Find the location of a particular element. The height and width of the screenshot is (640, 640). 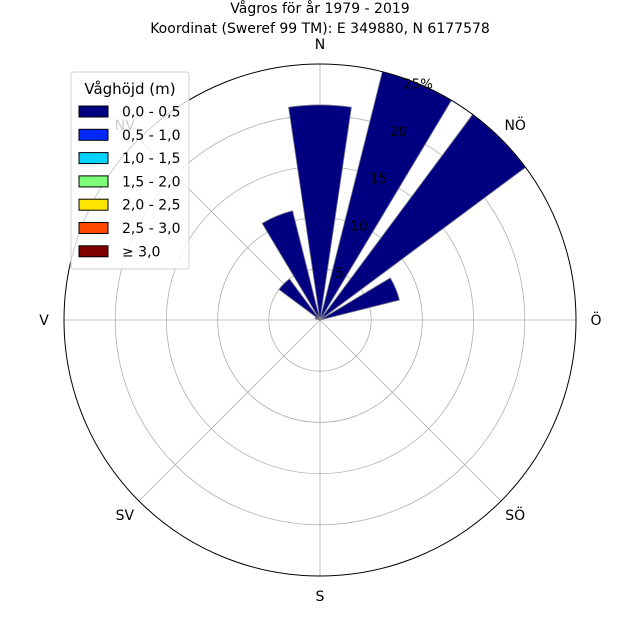

legend-label: 2,5 - 3,0 is located at coordinates (151, 229).